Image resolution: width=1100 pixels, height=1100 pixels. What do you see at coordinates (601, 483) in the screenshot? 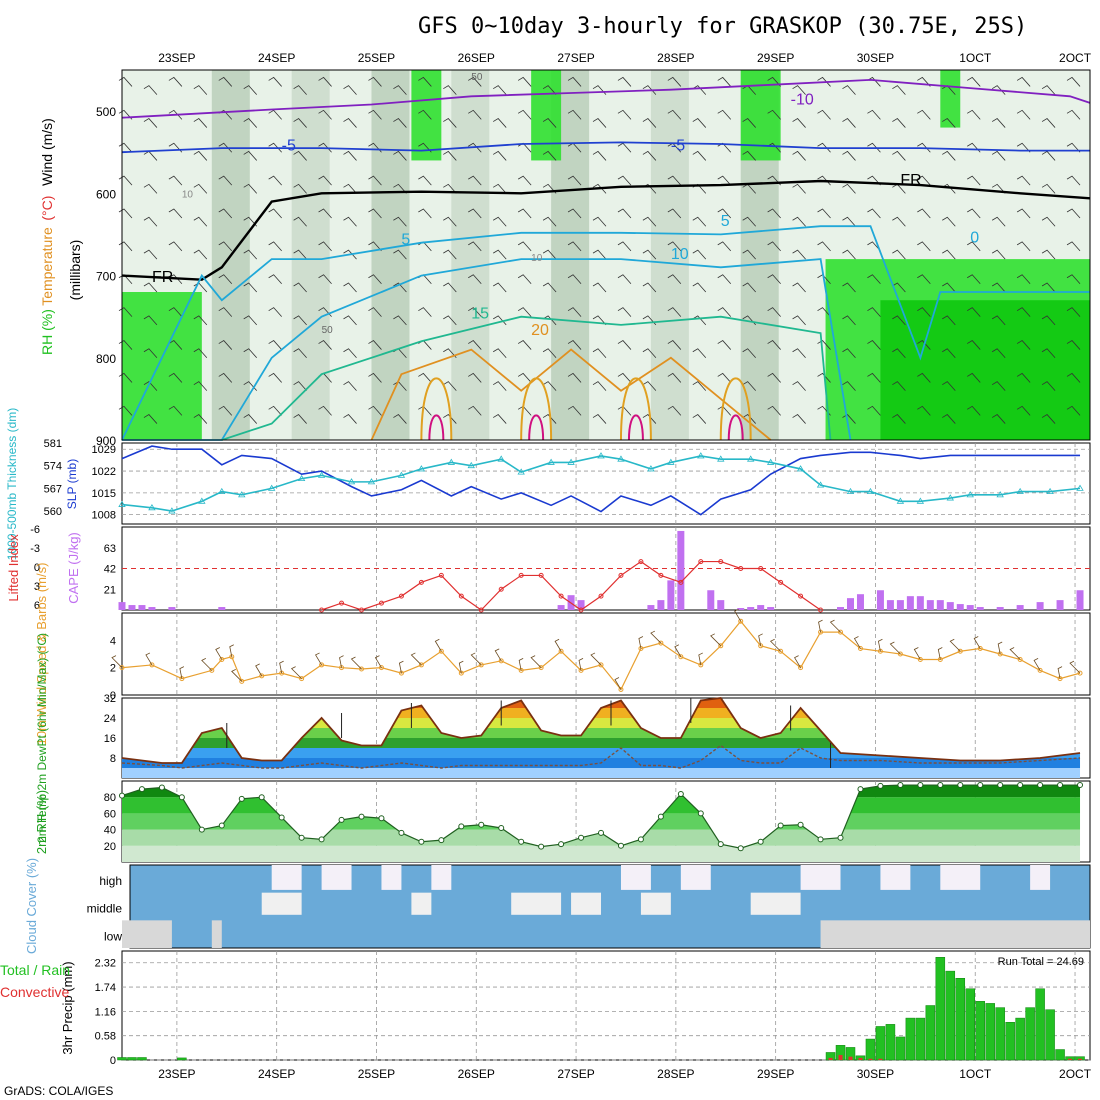
I see `series-line-thickness` at bounding box center [601, 483].